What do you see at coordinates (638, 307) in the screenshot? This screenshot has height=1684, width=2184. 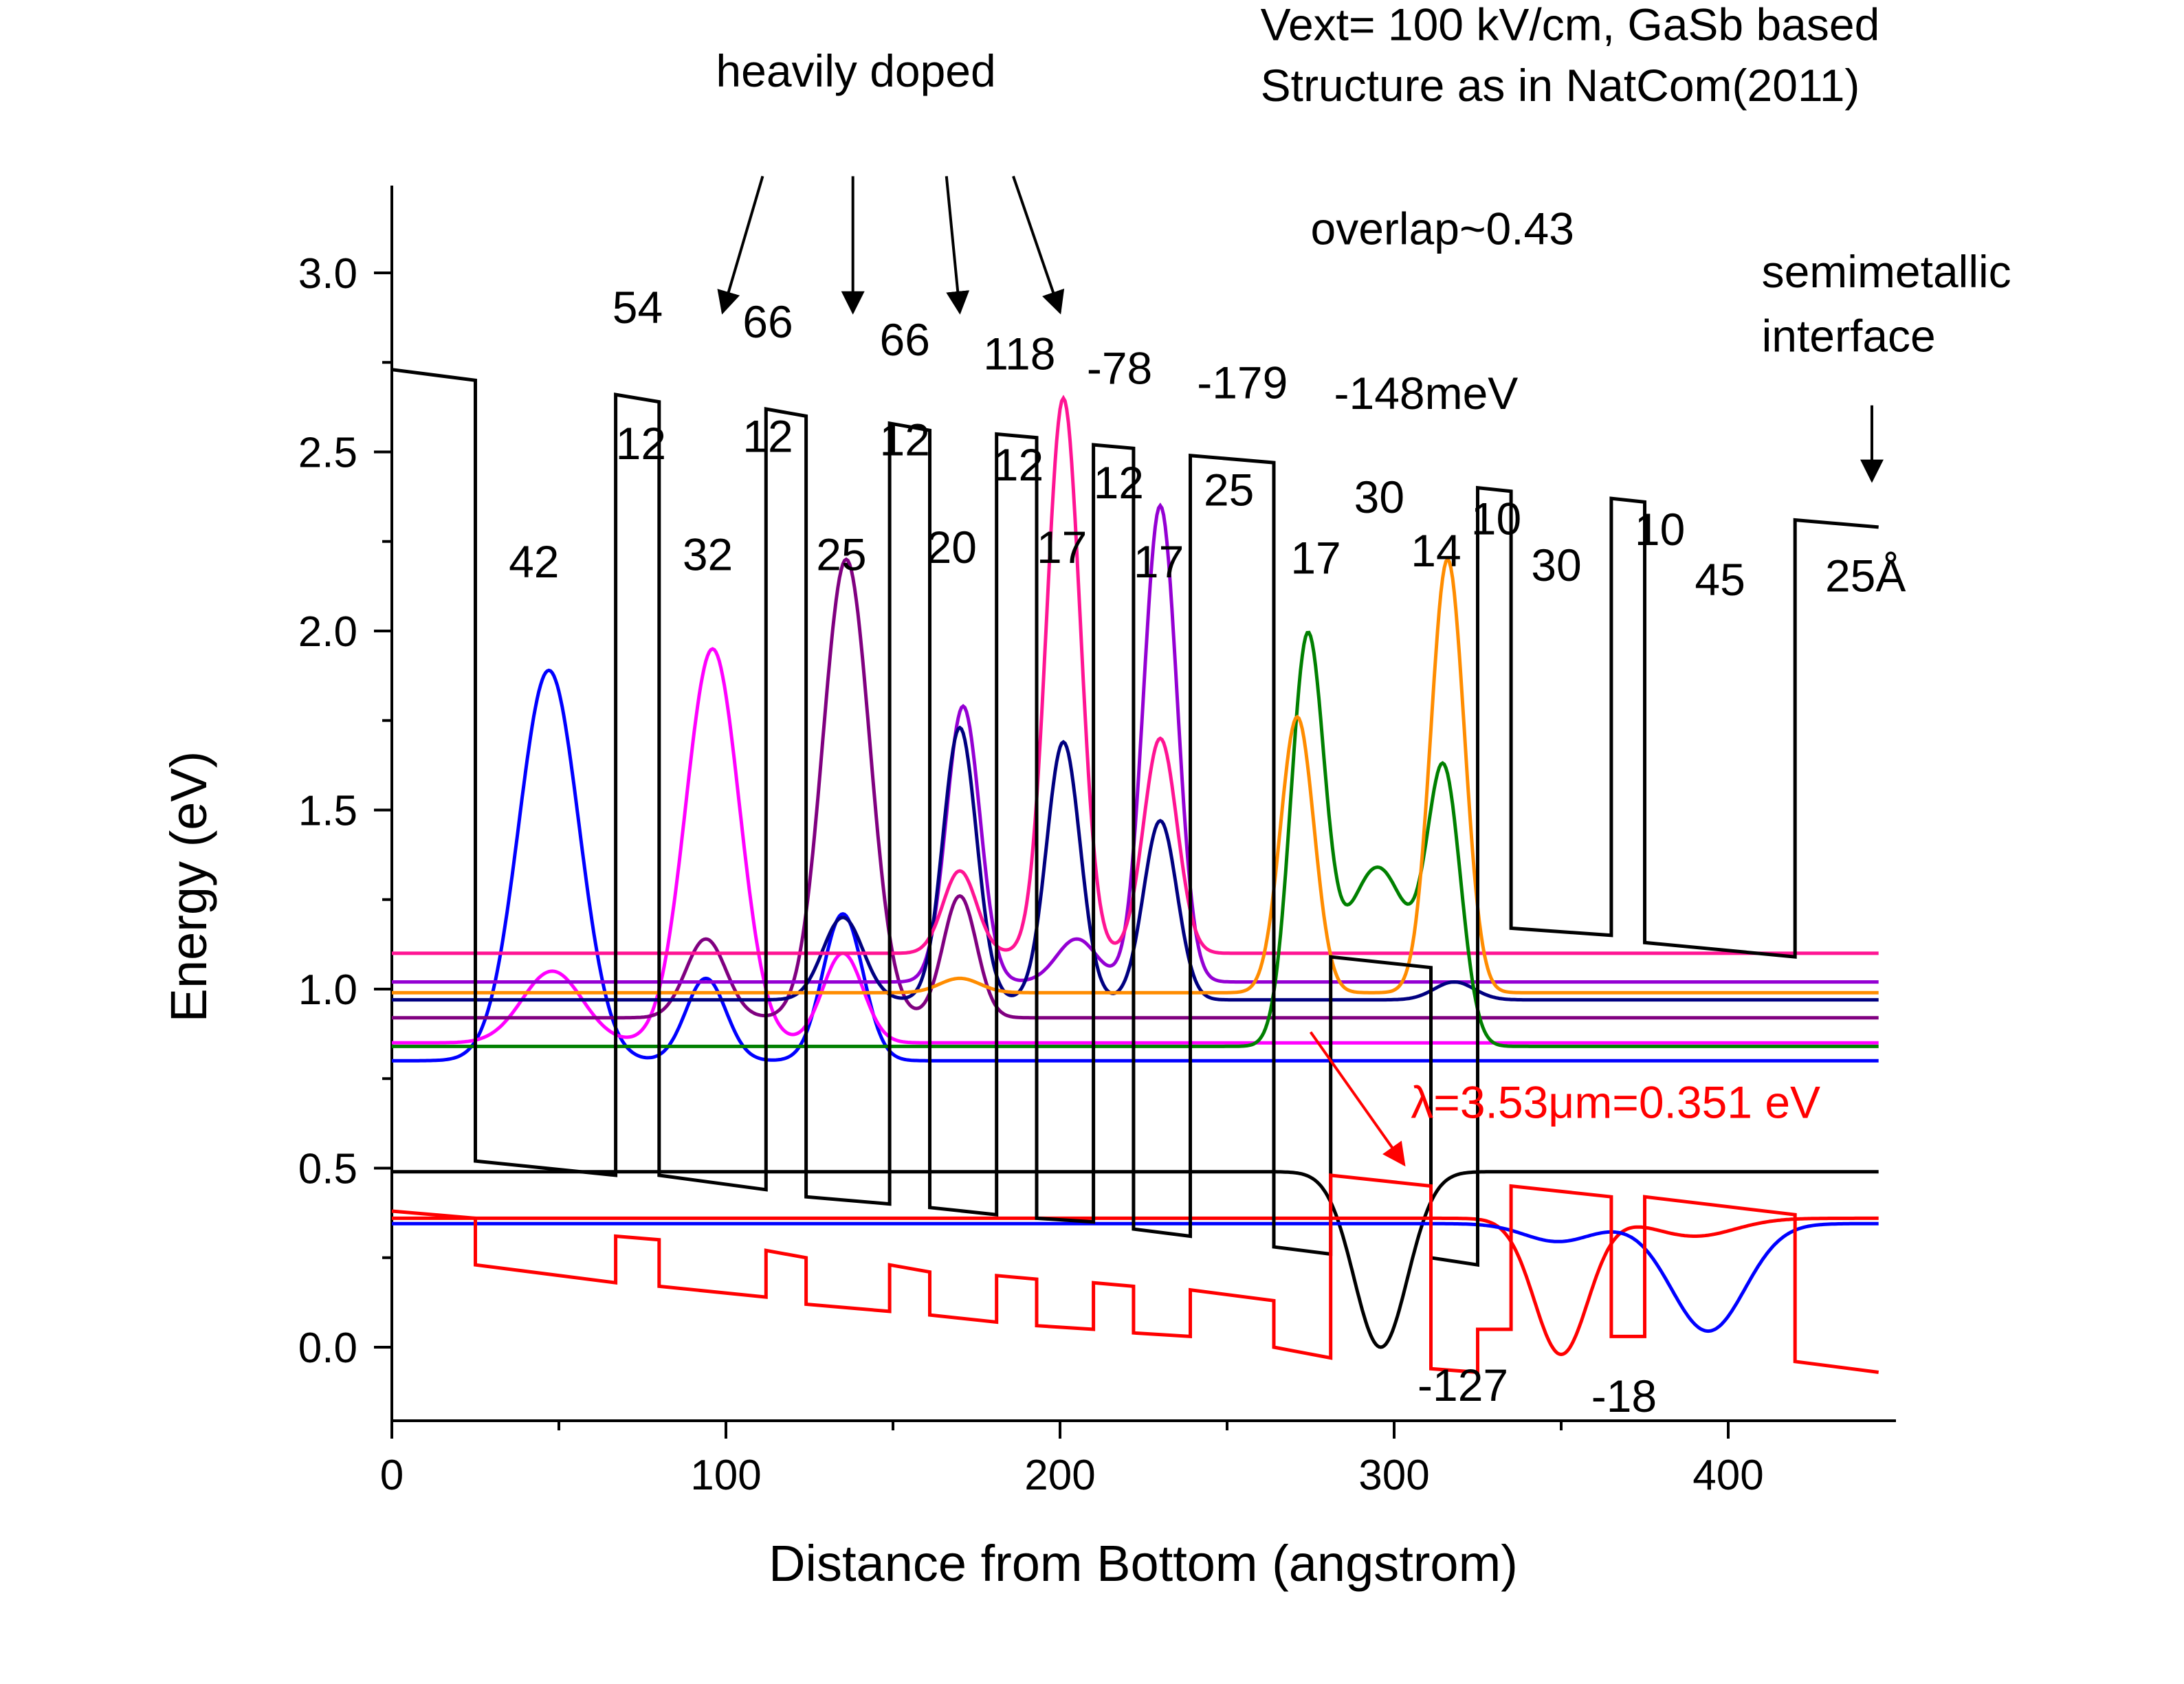 I see `annotation-label: 54` at bounding box center [638, 307].